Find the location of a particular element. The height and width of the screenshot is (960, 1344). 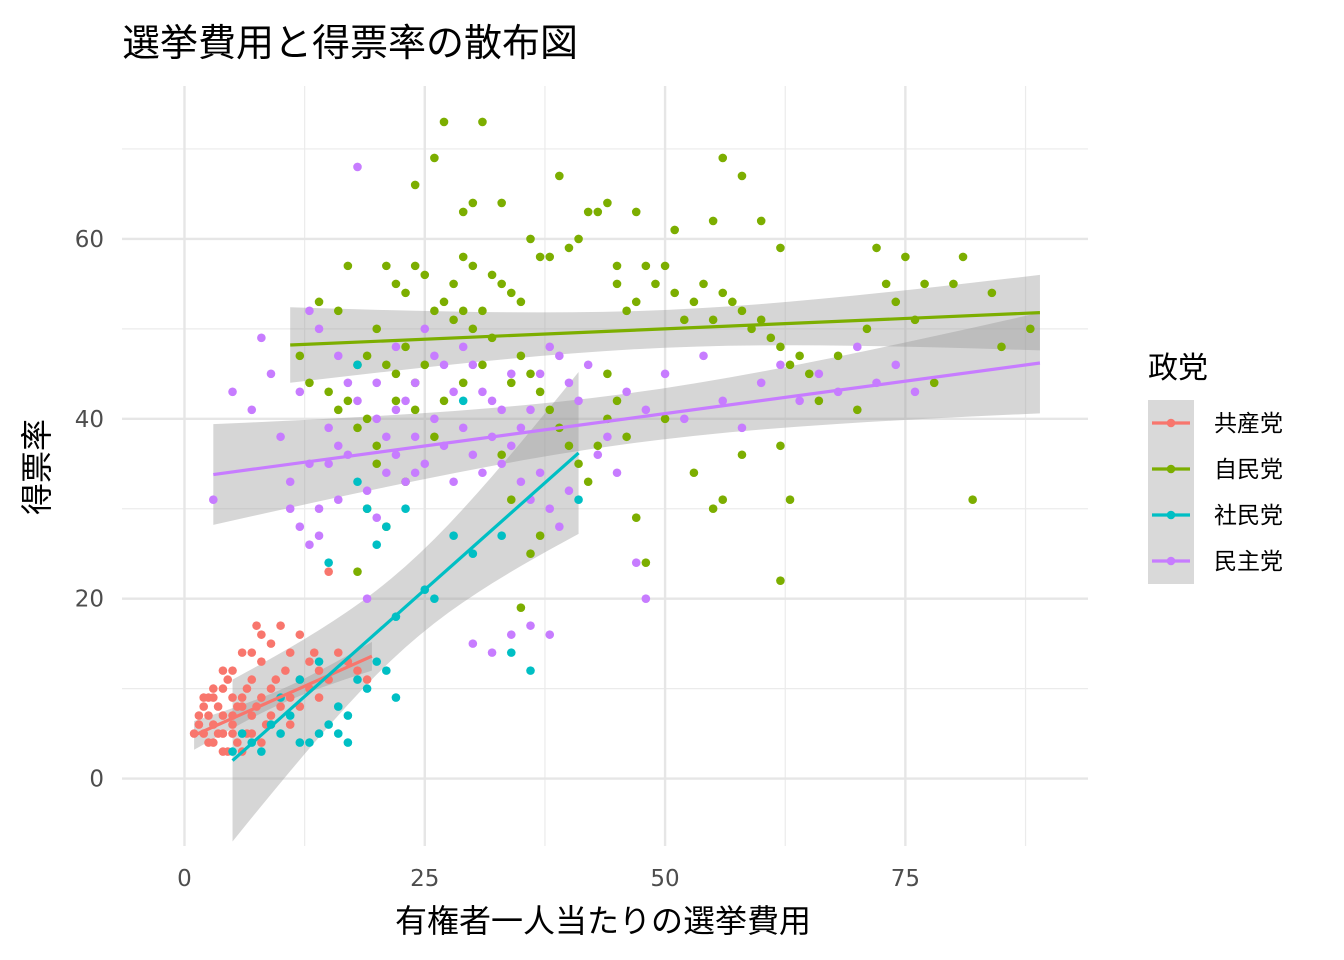

legend-label: 民主党 is located at coordinates (1248, 562).